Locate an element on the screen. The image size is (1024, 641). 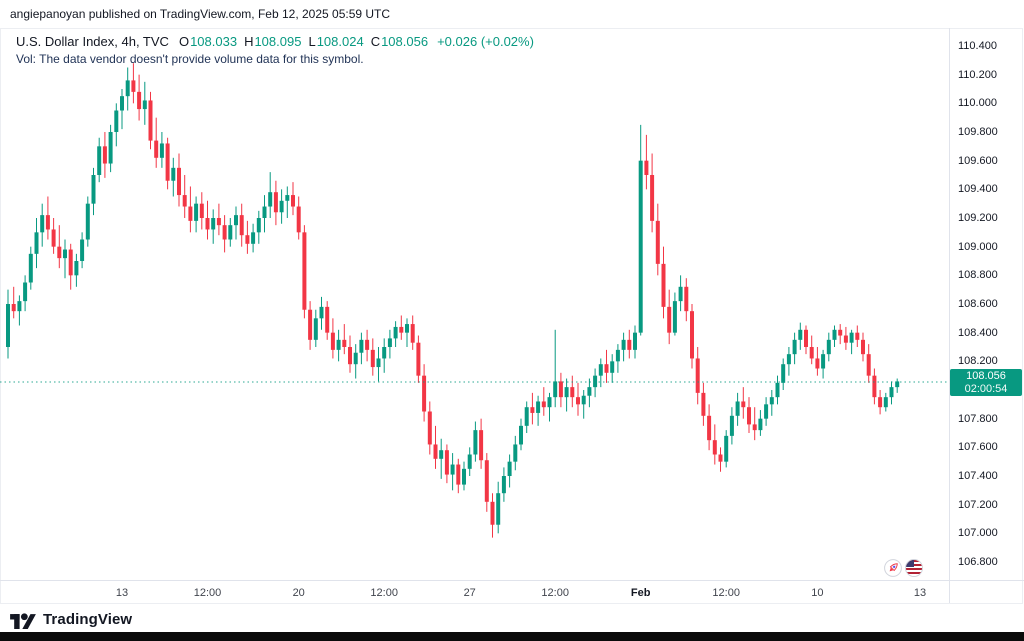
close-value: 108.056 is located at coordinates (405, 41).